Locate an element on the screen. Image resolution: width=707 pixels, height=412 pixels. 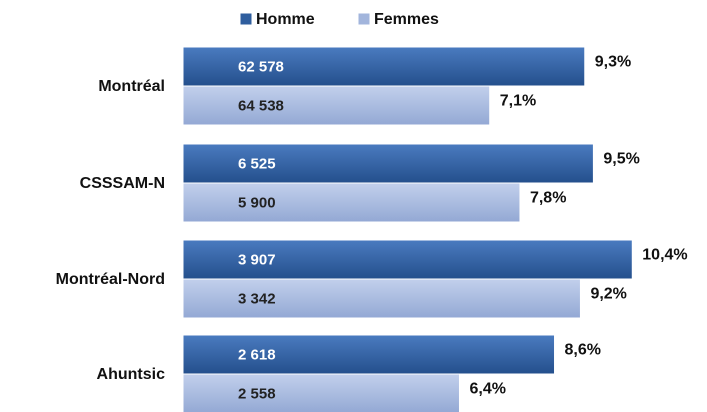
category-label: Montréal is located at coordinates (131, 86).